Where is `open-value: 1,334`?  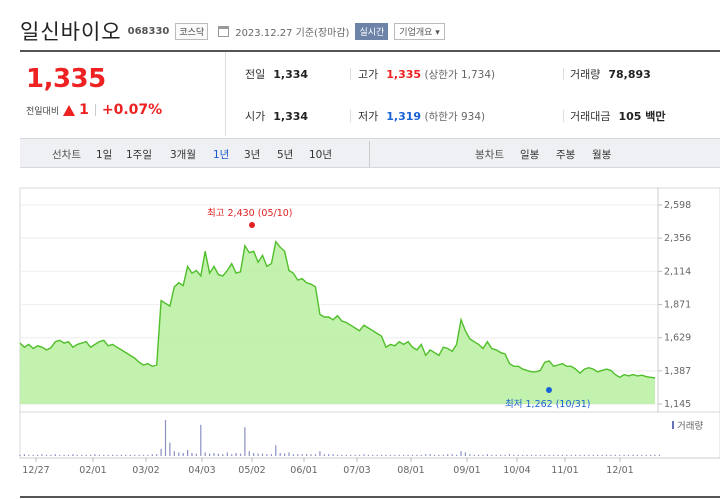 open-value: 1,334 is located at coordinates (291, 116).